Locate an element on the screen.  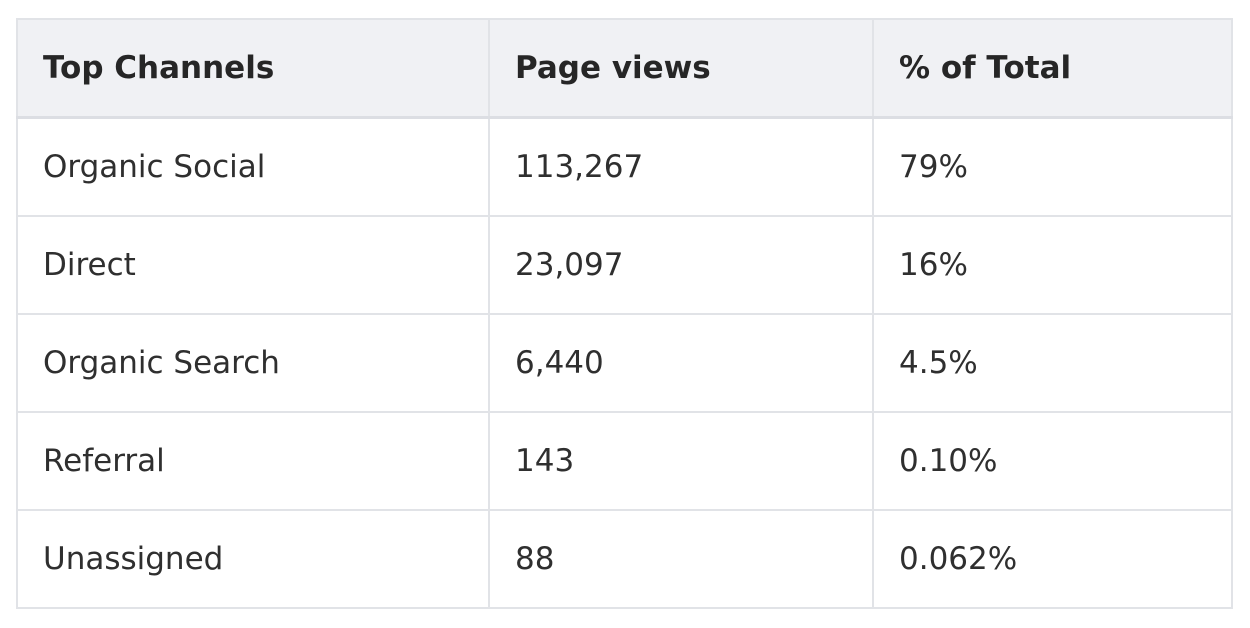
channel-cell: Unassigned is located at coordinates (253, 559).